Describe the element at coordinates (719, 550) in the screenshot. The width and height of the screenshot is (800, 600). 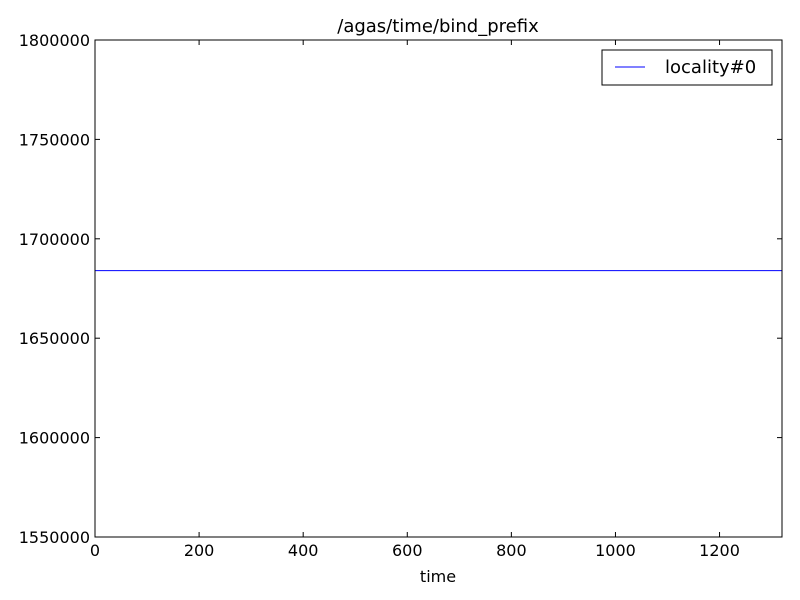
I see `x-tick-label: 1200` at that location.